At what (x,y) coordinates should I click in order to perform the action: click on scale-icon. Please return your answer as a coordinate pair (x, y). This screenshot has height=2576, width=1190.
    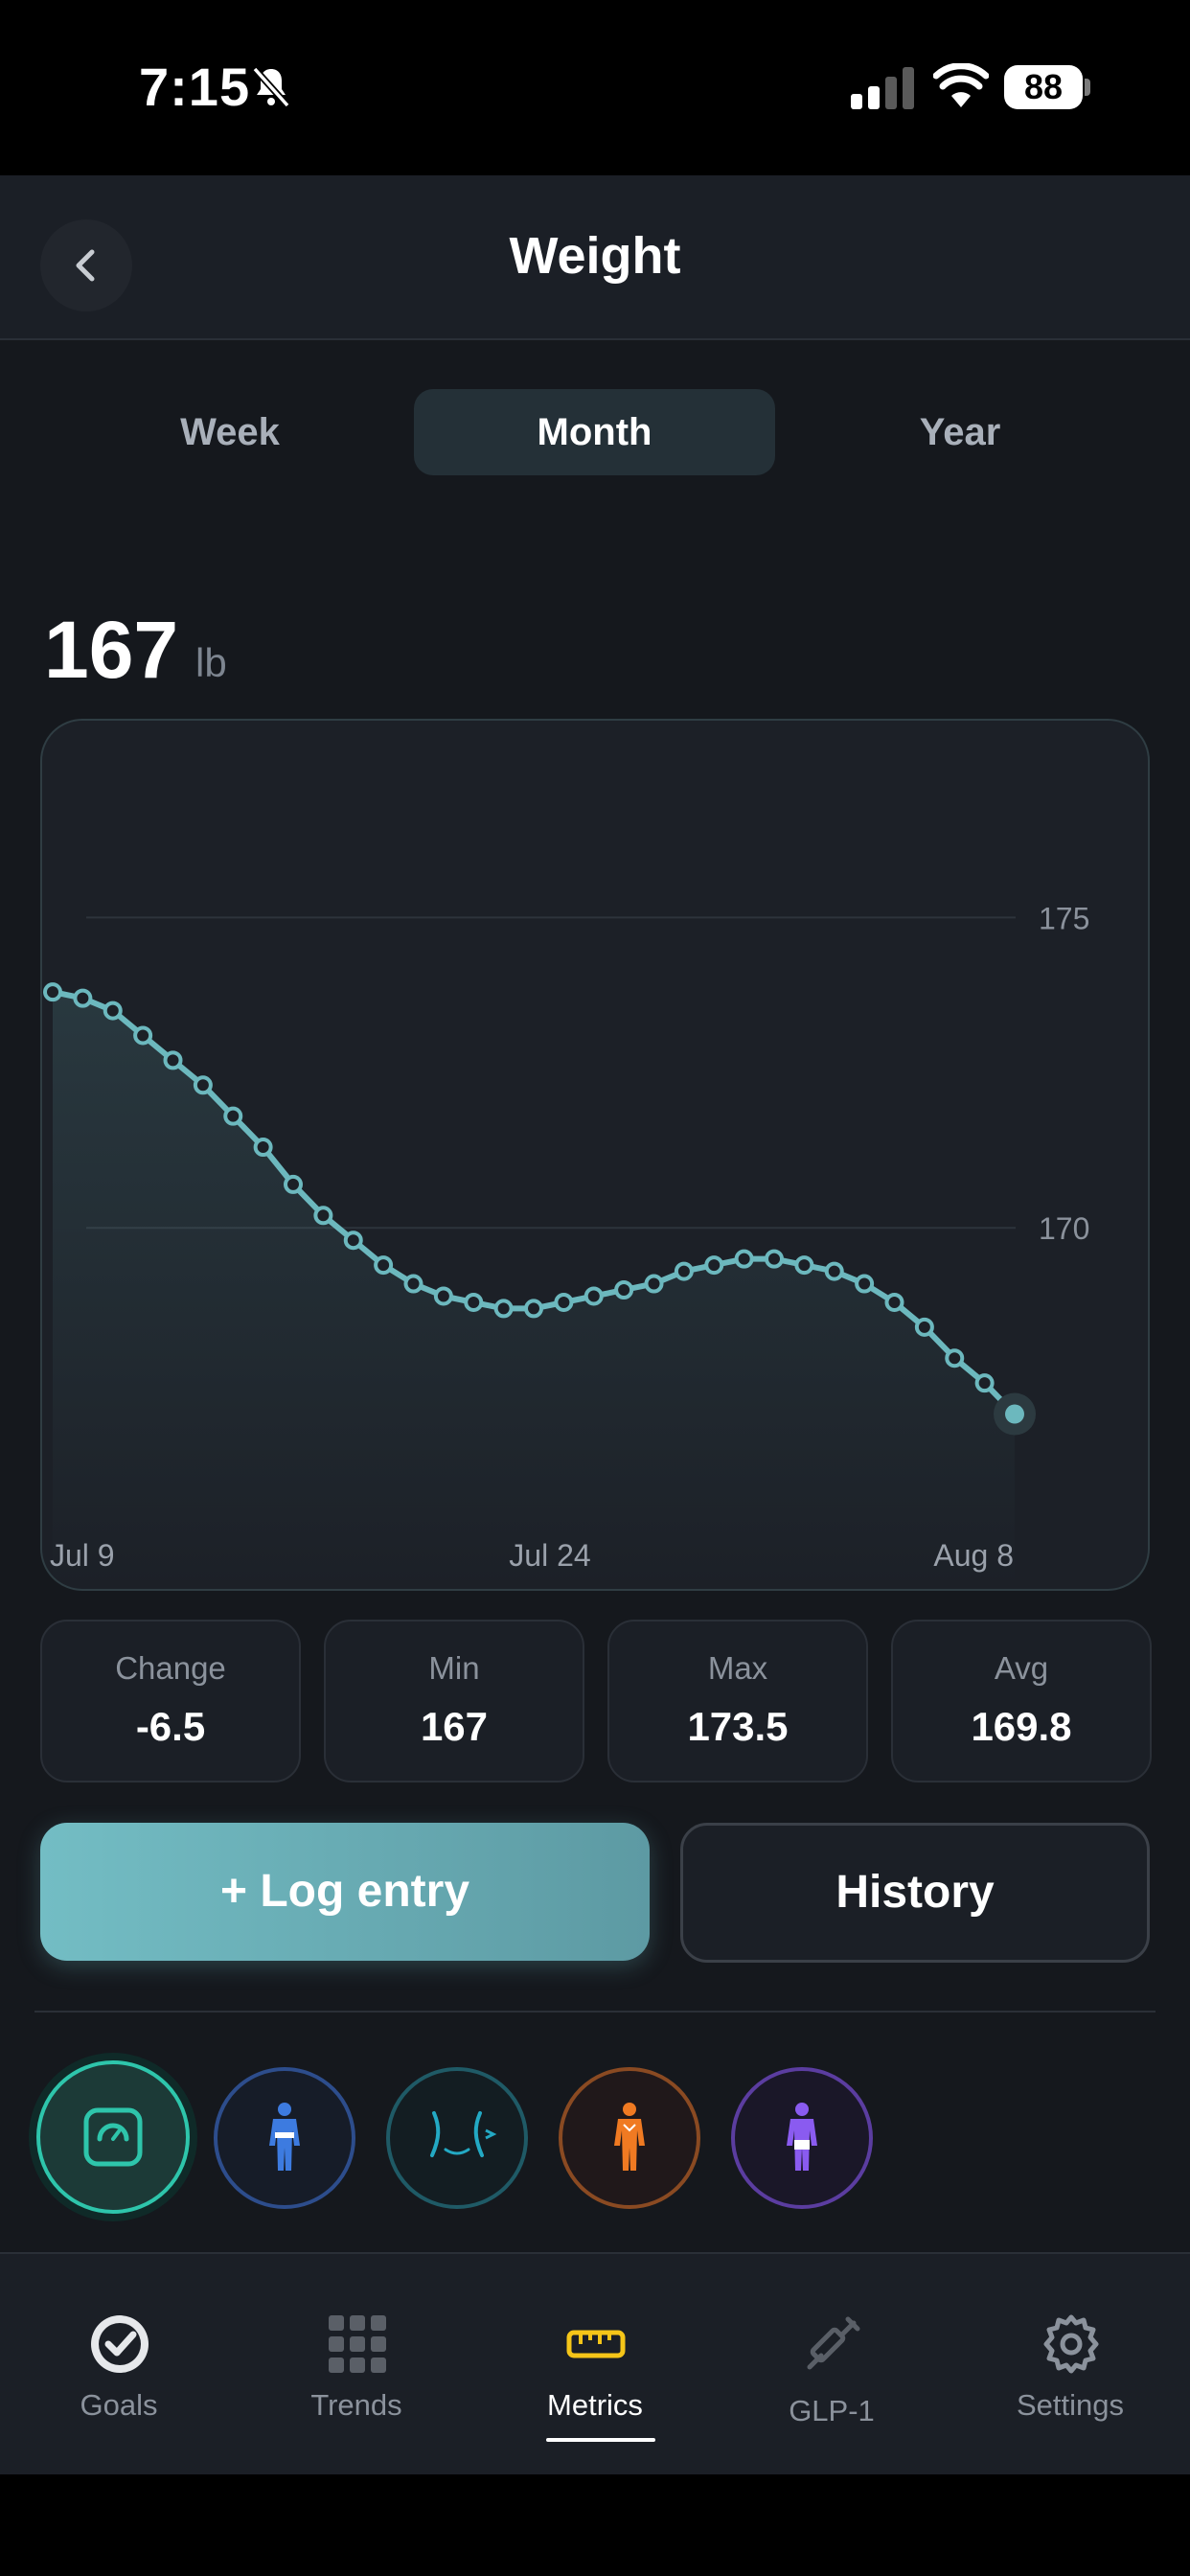
    Looking at the image, I should click on (113, 2137).